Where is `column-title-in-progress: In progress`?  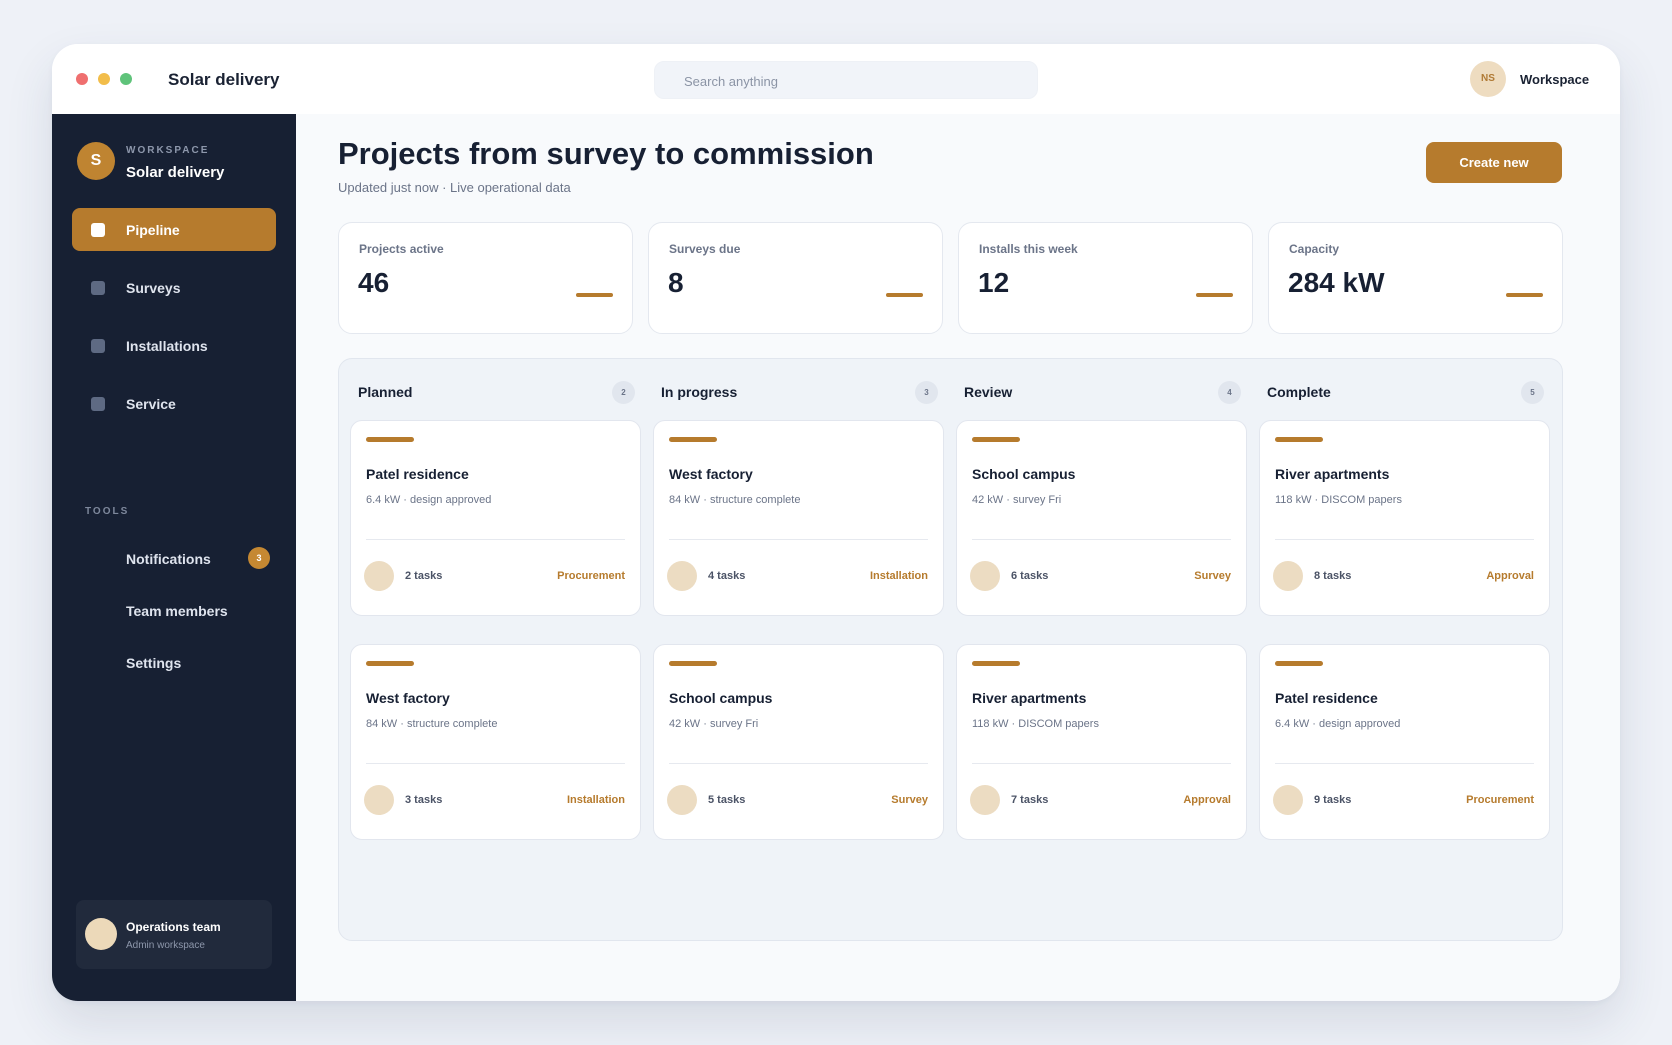
column-title-in-progress: In progress is located at coordinates (699, 392).